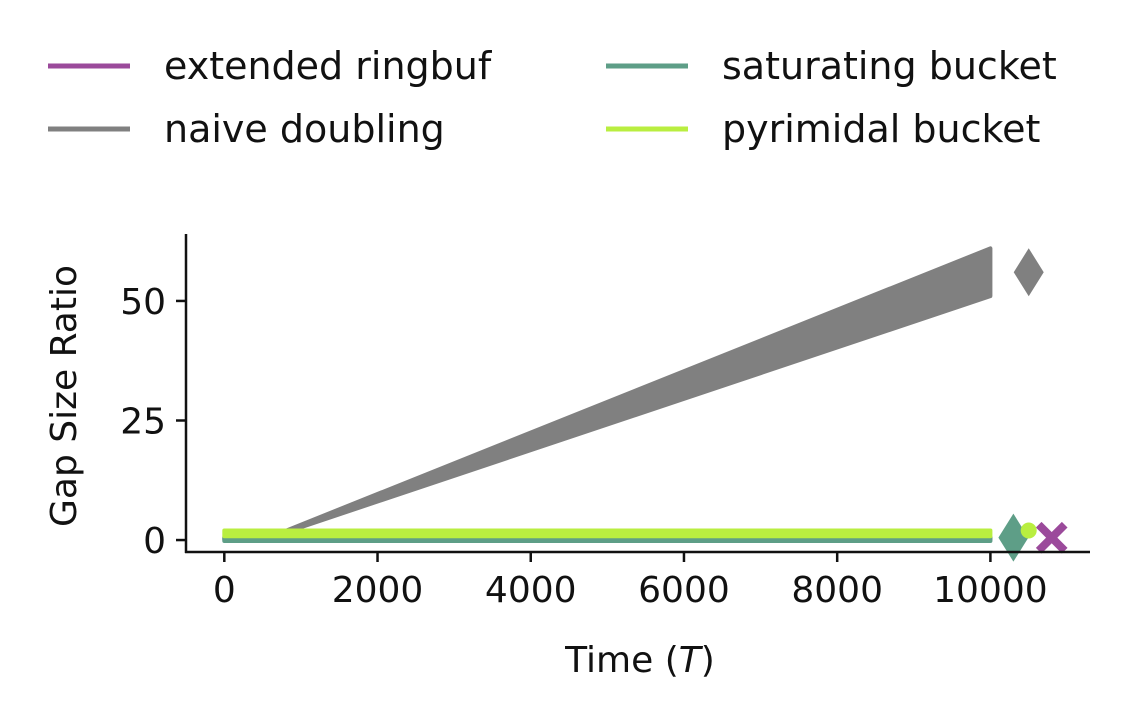 The height and width of the screenshot is (714, 1135). I want to click on x-tick-label: 8000, so click(837, 590).